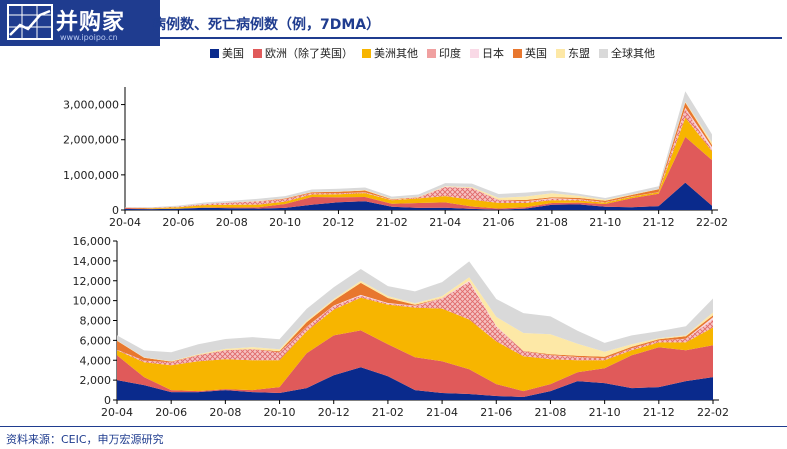 The image size is (787, 449). What do you see at coordinates (92, 301) in the screenshot?
I see `y-tick-label: 10,000` at bounding box center [92, 301].